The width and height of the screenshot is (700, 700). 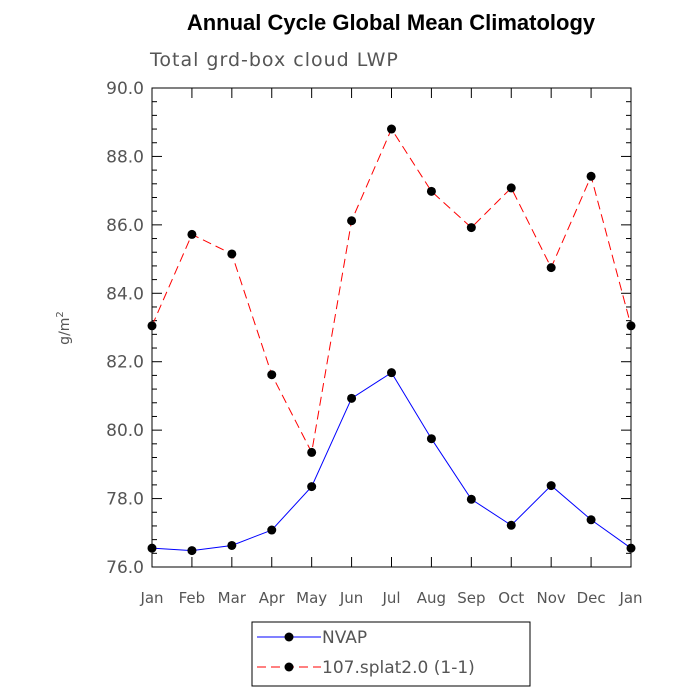 What do you see at coordinates (591, 598) in the screenshot?
I see `x-tick-label: Dec` at bounding box center [591, 598].